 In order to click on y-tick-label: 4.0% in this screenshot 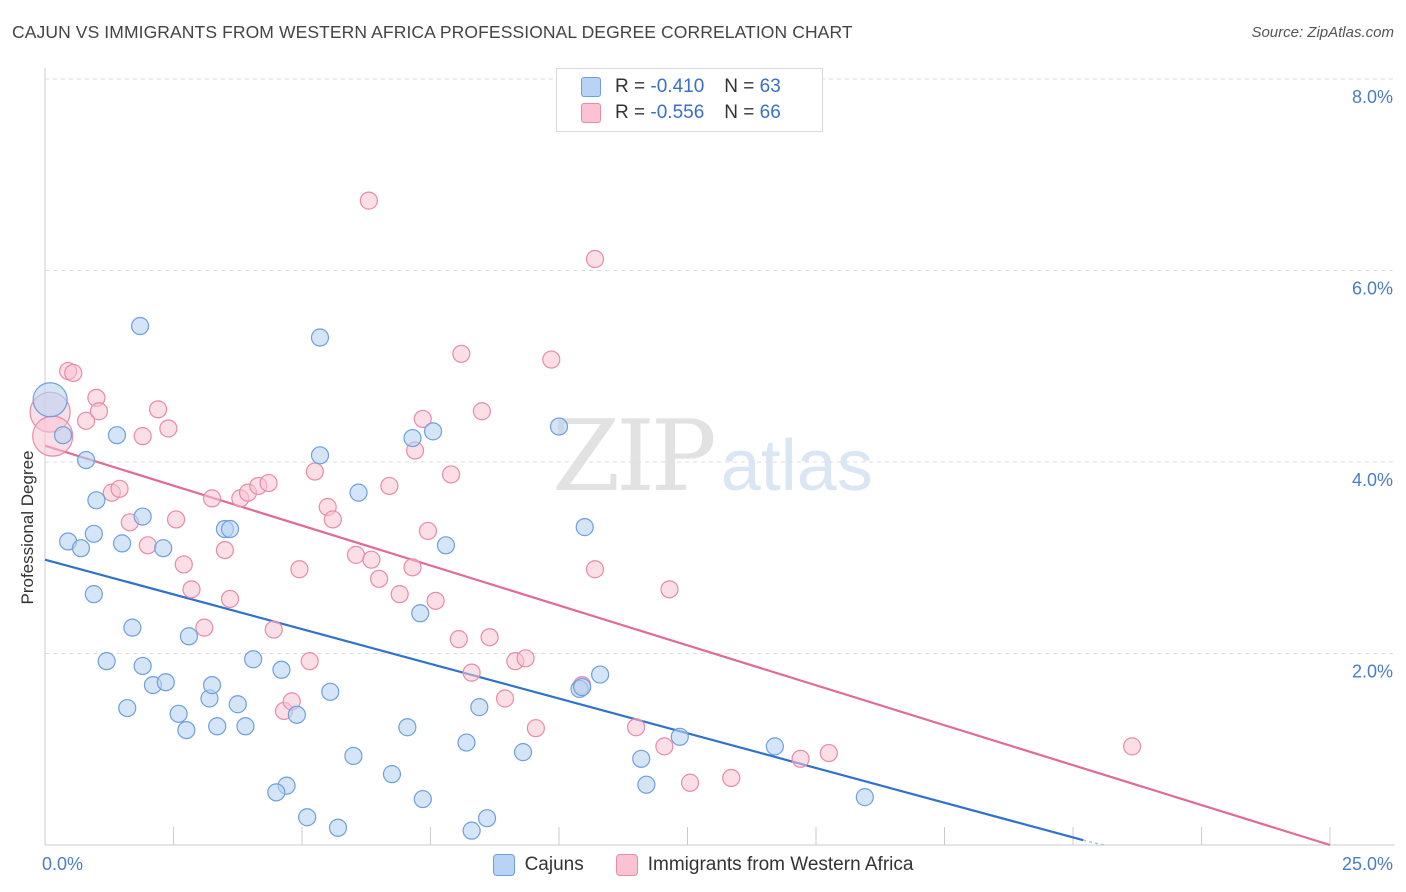, I will do `click(1372, 480)`.